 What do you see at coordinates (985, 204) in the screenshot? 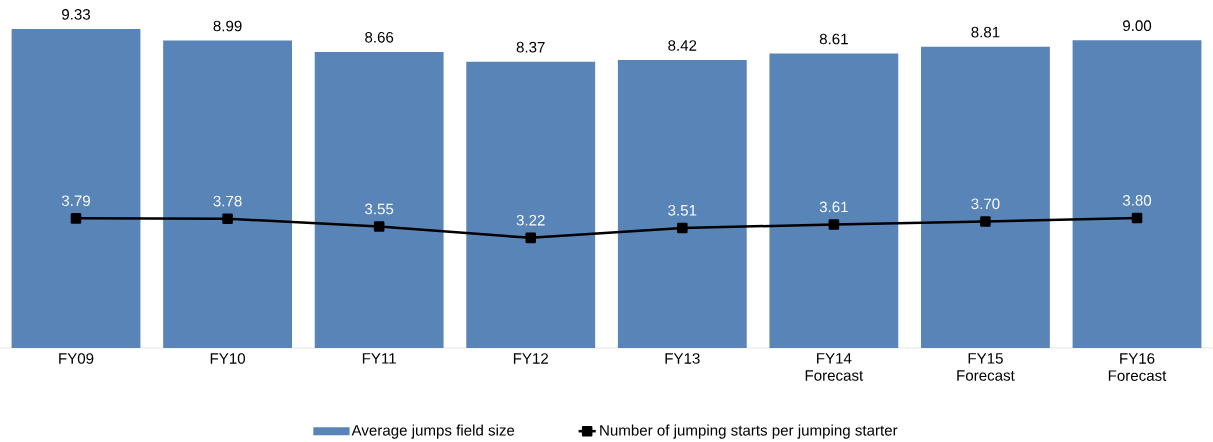
I see `data-label: 3.70` at bounding box center [985, 204].